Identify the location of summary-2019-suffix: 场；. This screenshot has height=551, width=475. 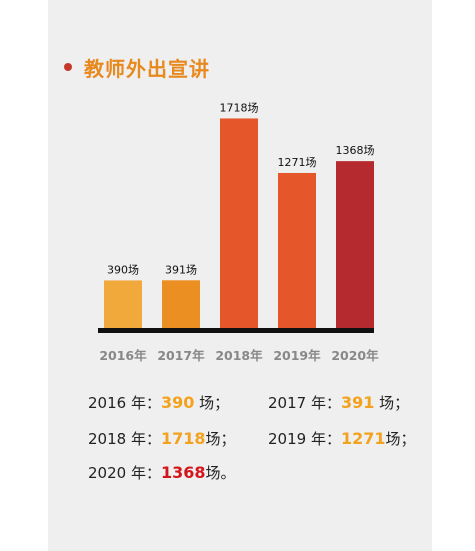
(400, 439).